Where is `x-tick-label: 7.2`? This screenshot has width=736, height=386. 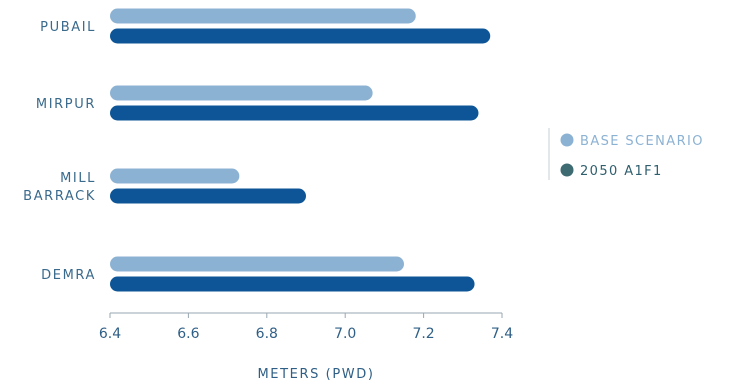
x-tick-label: 7.2 is located at coordinates (423, 334).